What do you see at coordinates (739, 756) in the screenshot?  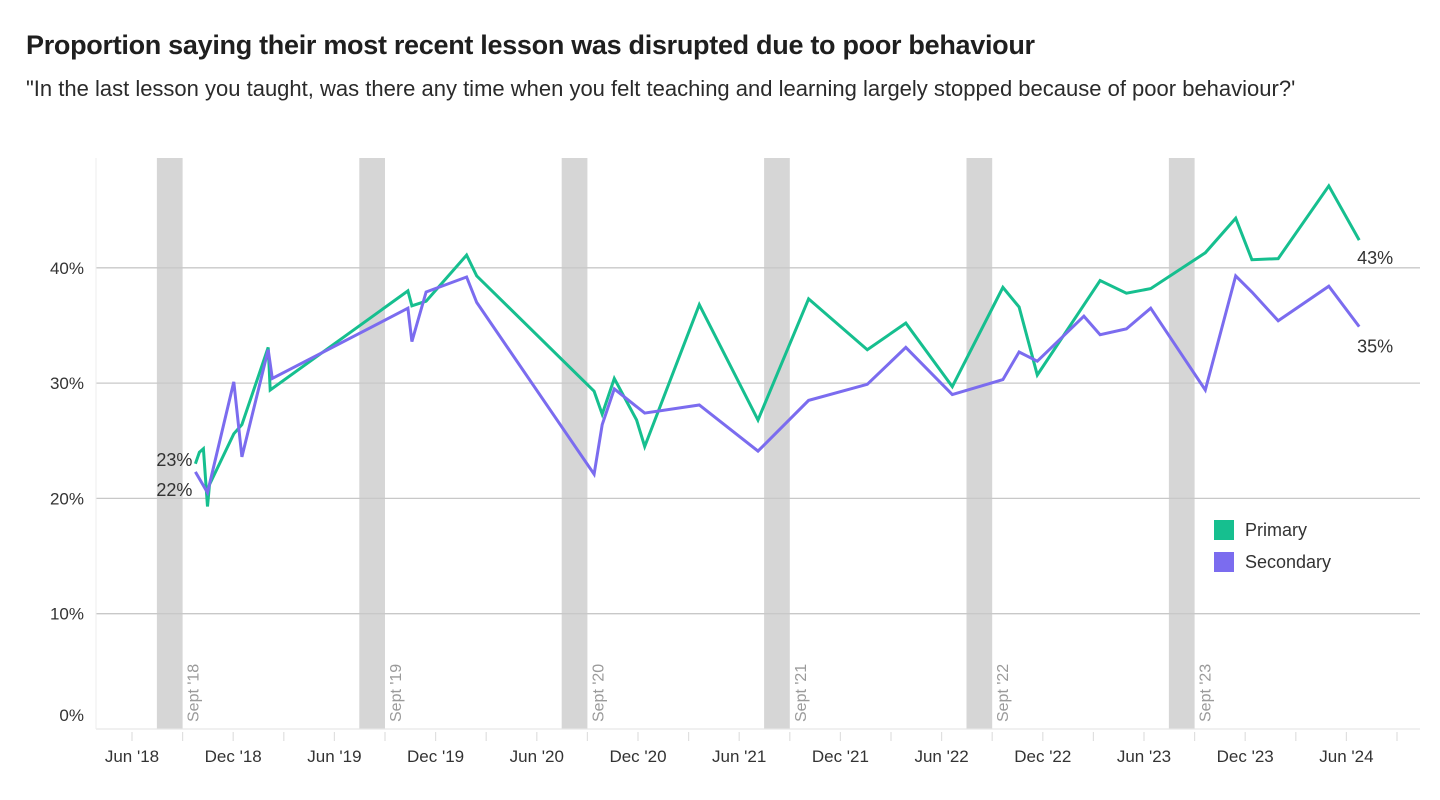 I see `x-tick-label: Jun '21` at bounding box center [739, 756].